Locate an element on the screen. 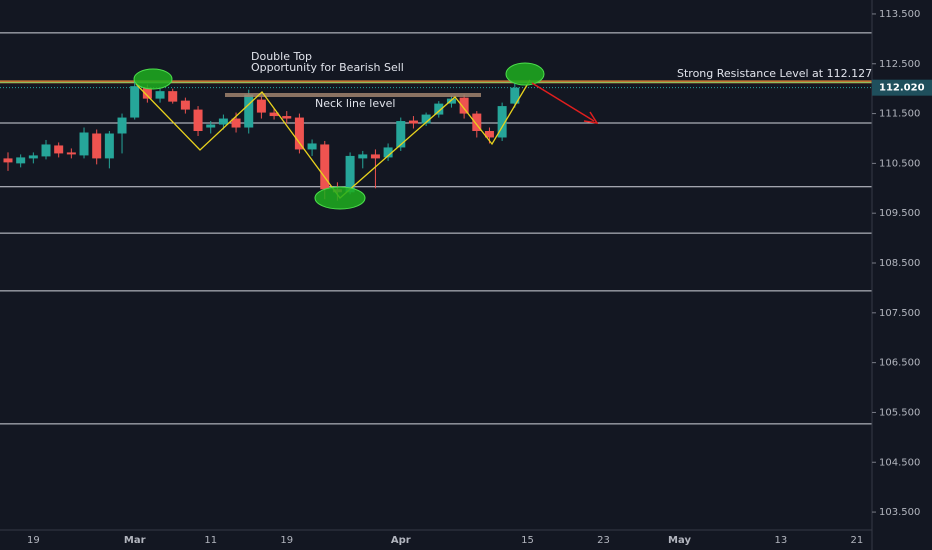 Image resolution: width=932 pixels, height=550 pixels. y-tick-label: 113.500 is located at coordinates (899, 14).